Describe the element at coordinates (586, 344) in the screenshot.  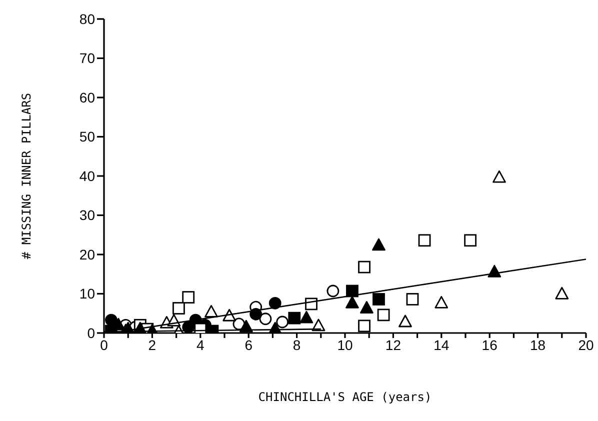
I see `x-tick-label: 20` at that location.